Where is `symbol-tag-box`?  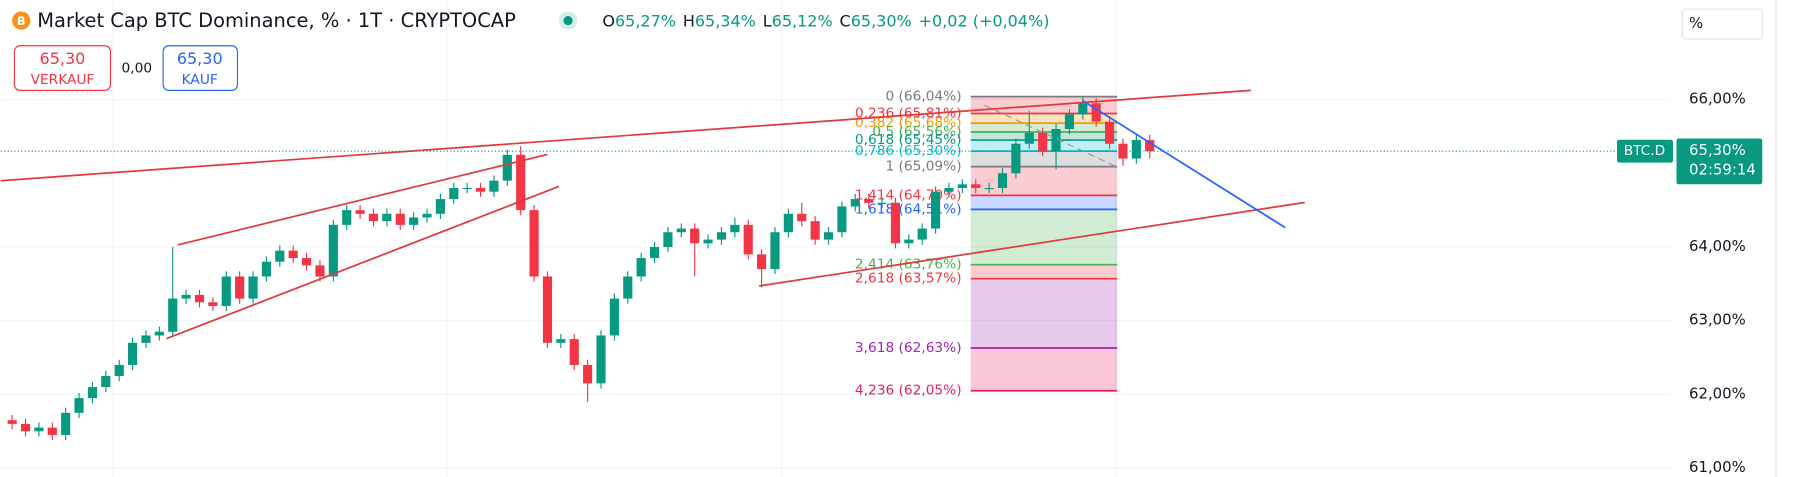
symbol-tag-box is located at coordinates (1645, 151).